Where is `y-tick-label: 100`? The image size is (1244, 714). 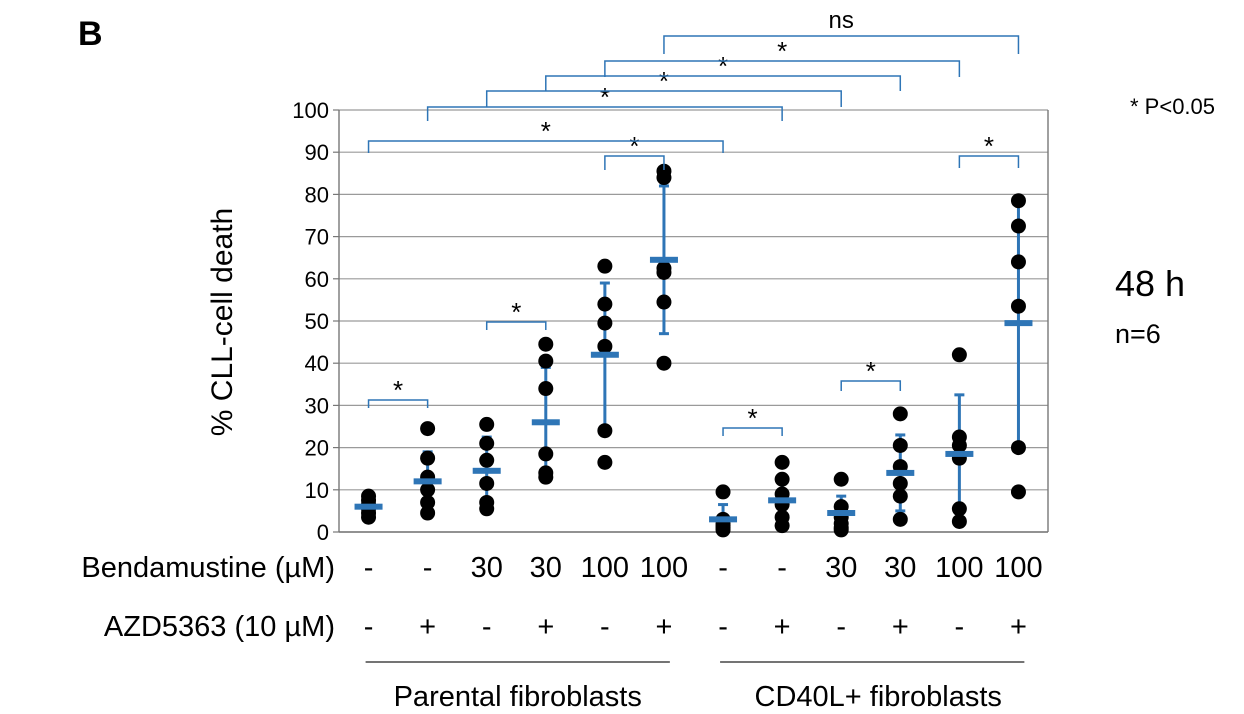 y-tick-label: 100 is located at coordinates (310, 110).